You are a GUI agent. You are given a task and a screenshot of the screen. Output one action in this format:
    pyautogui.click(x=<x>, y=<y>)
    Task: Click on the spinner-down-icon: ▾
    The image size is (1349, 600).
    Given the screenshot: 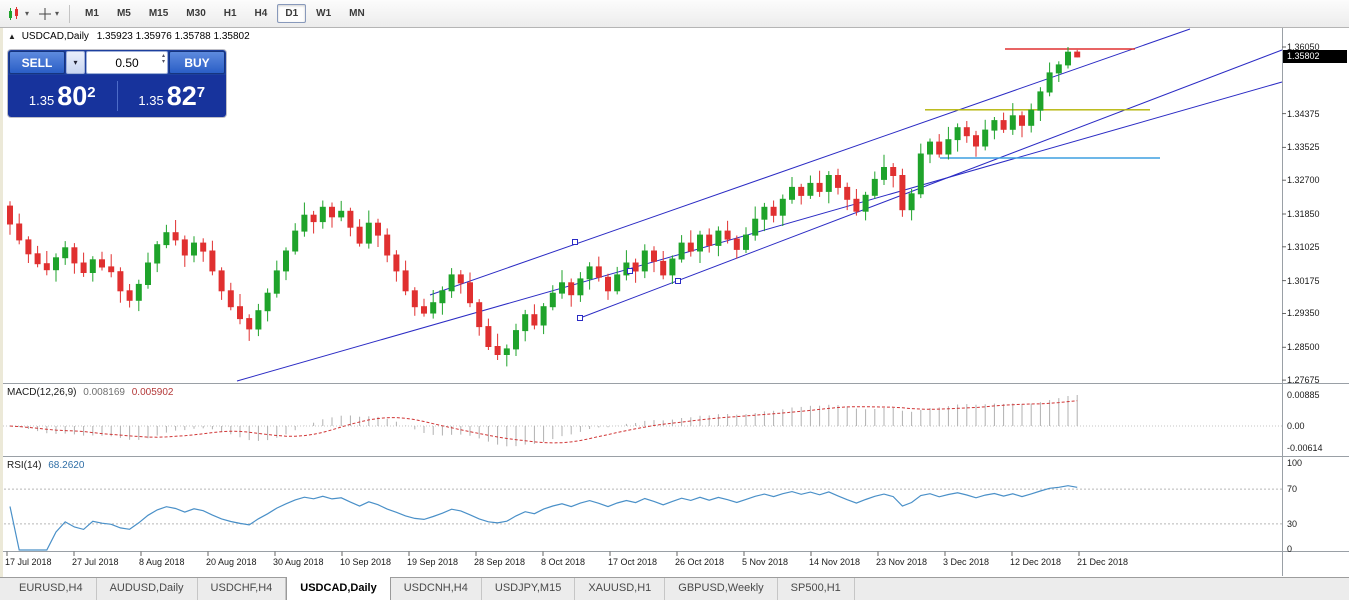 What is the action you would take?
    pyautogui.click(x=163, y=62)
    